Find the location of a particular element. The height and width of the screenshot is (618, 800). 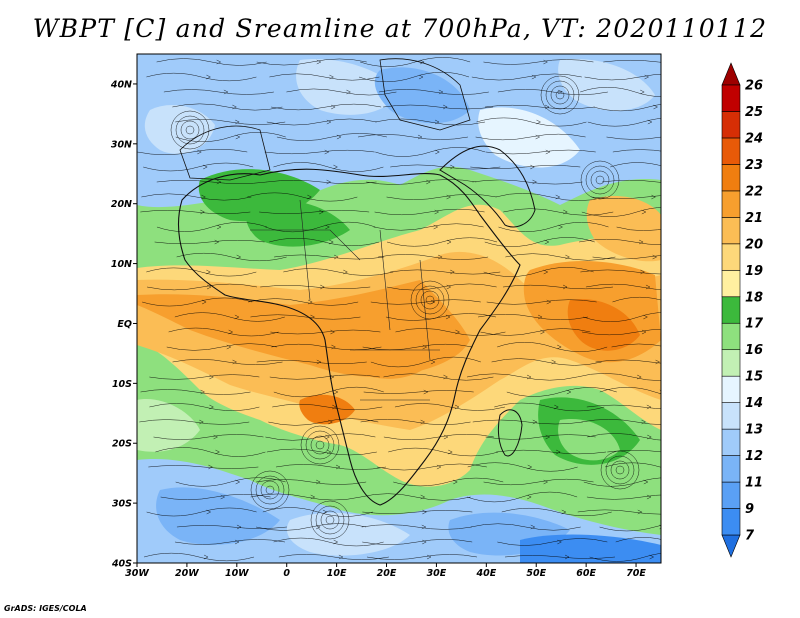

colorbar-min-arrow is located at coordinates (731, 546).